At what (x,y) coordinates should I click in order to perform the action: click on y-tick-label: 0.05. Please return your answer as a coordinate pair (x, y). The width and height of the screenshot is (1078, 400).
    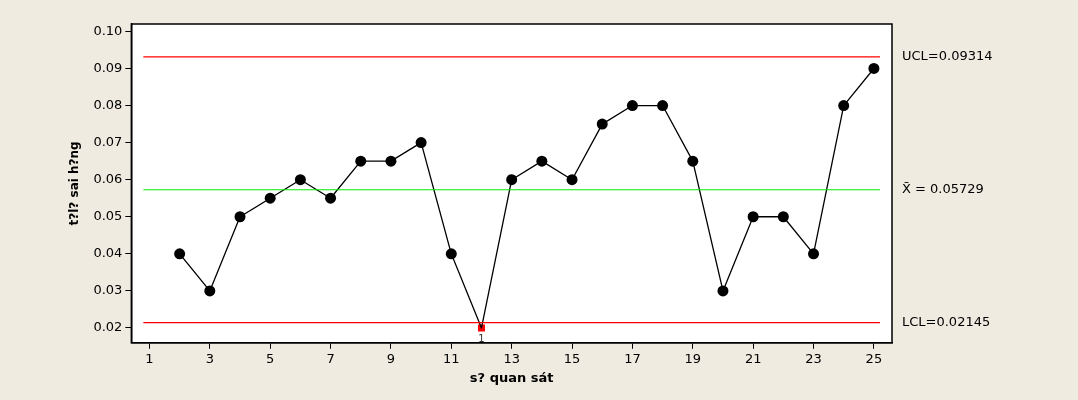
    Looking at the image, I should click on (108, 216).